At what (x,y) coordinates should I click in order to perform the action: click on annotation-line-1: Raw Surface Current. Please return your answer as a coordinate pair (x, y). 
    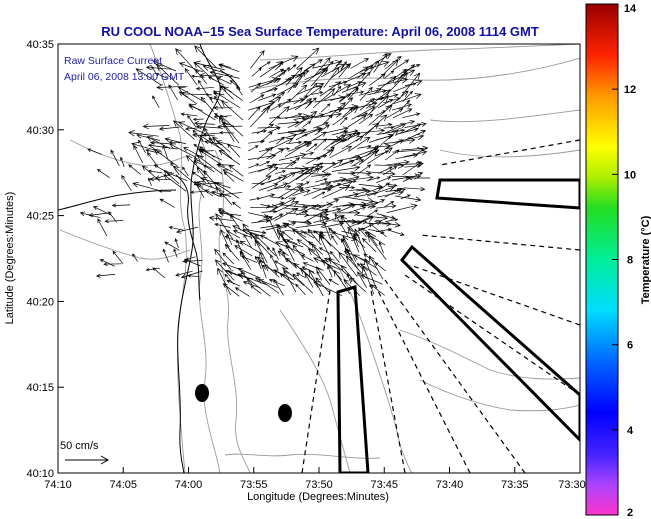
    Looking at the image, I should click on (113, 61).